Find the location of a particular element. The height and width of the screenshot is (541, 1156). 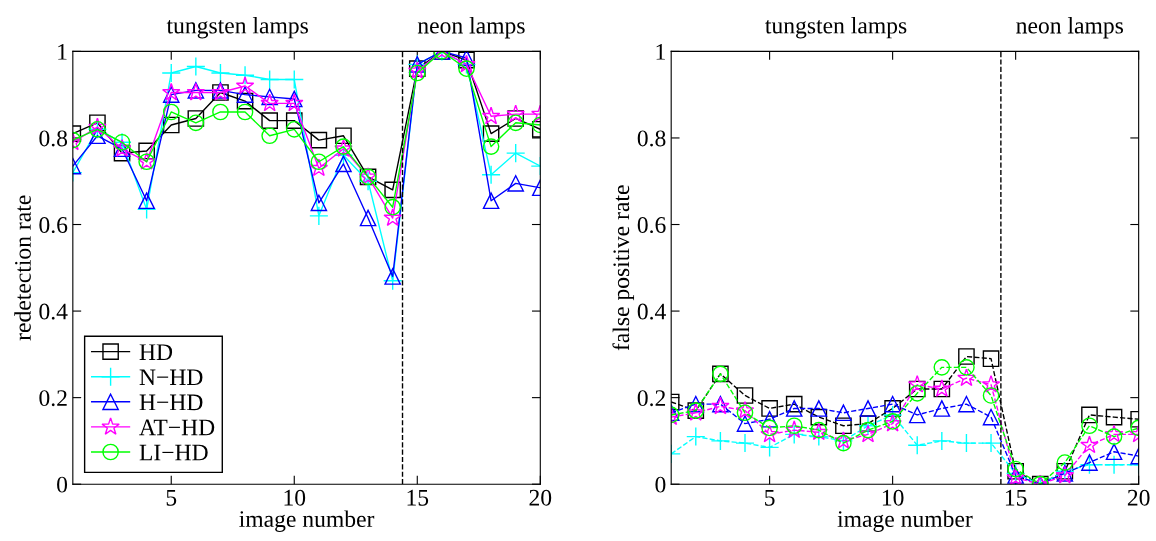

legend-label: LI−HD is located at coordinates (173, 452).